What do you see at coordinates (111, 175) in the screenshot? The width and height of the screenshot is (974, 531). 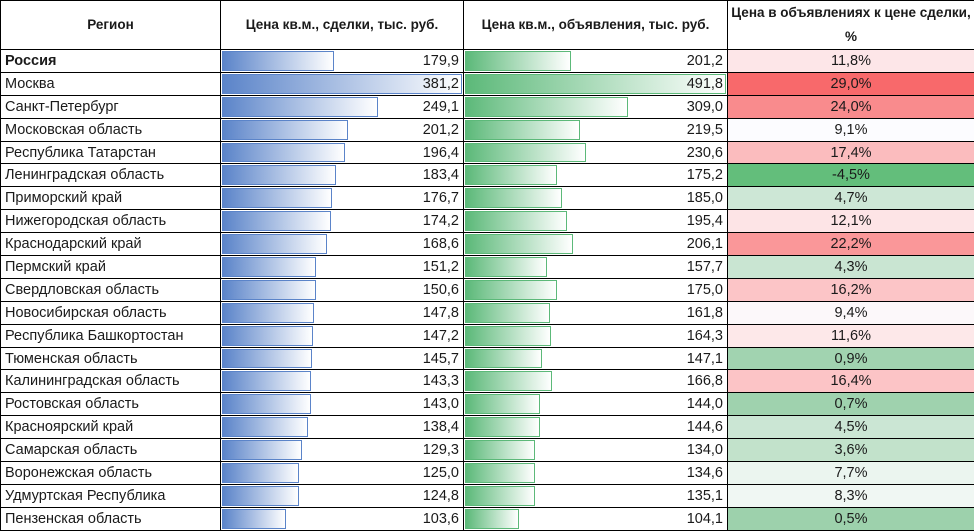 I see `cell-region: Ленинградская область` at bounding box center [111, 175].